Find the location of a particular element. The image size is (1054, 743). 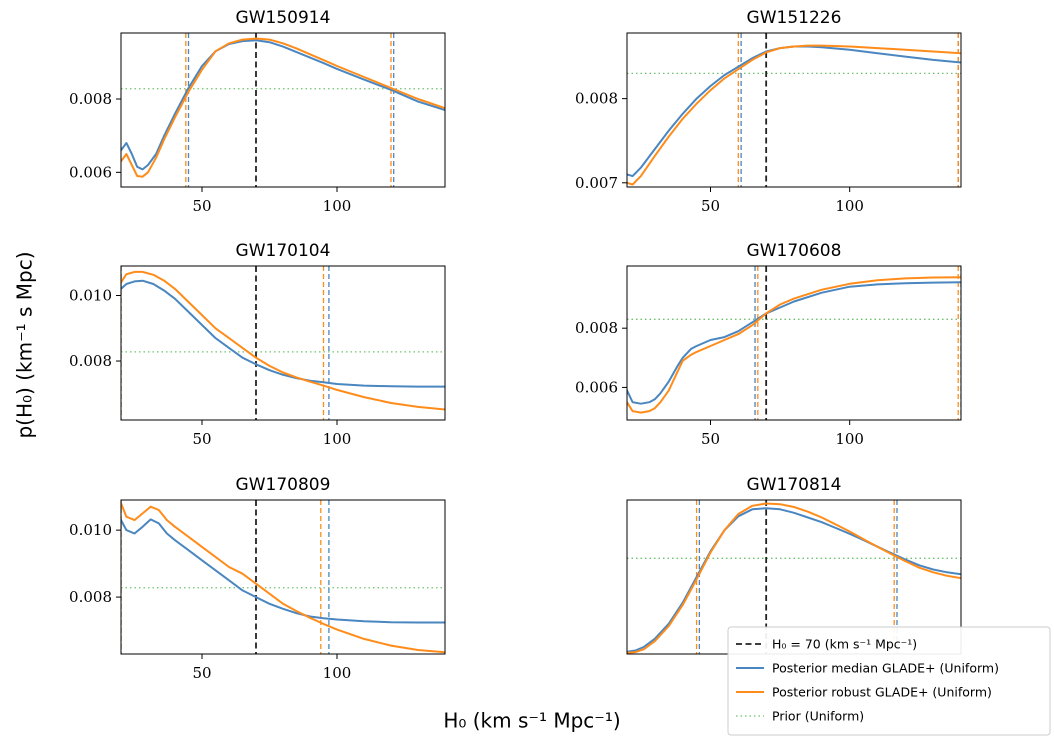

panel-gw170814: GW170814 is located at coordinates (794, 565).